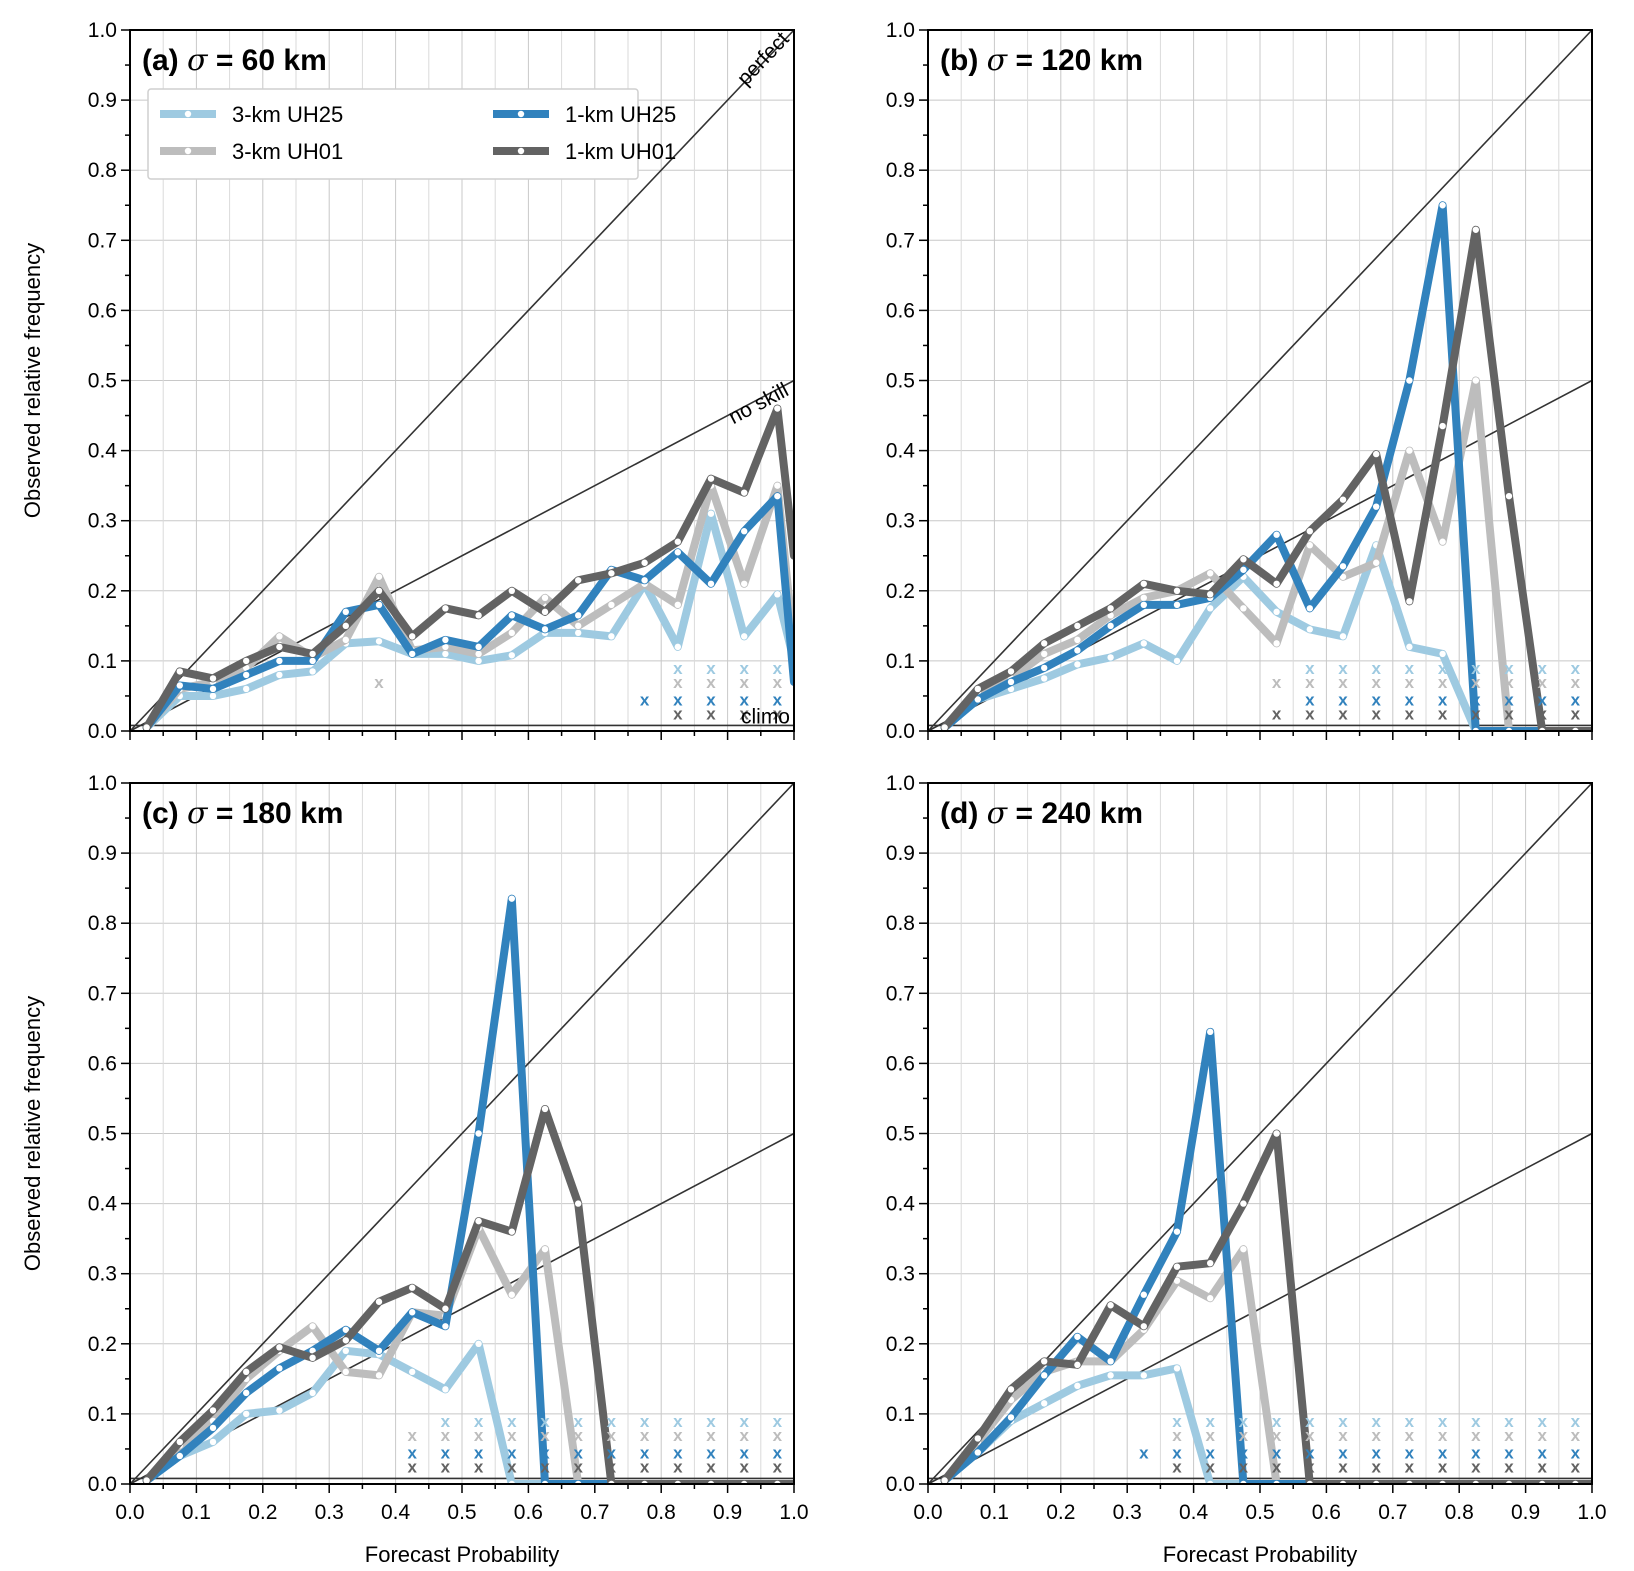 The image size is (1634, 1571). I want to click on y-tick-label: 0.4, so click(103, 1204).